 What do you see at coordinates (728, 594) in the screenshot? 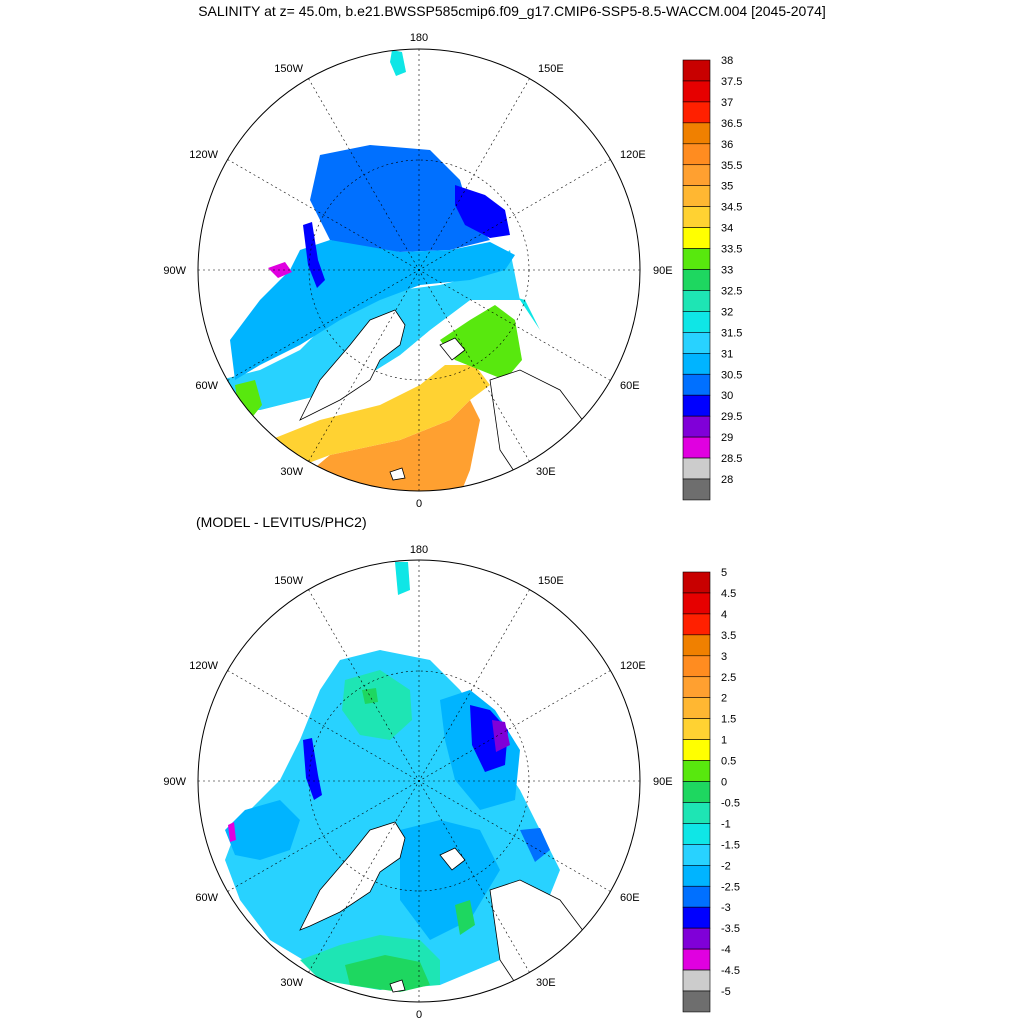
I see `colorbar-tick-label: 4.5` at bounding box center [728, 594].